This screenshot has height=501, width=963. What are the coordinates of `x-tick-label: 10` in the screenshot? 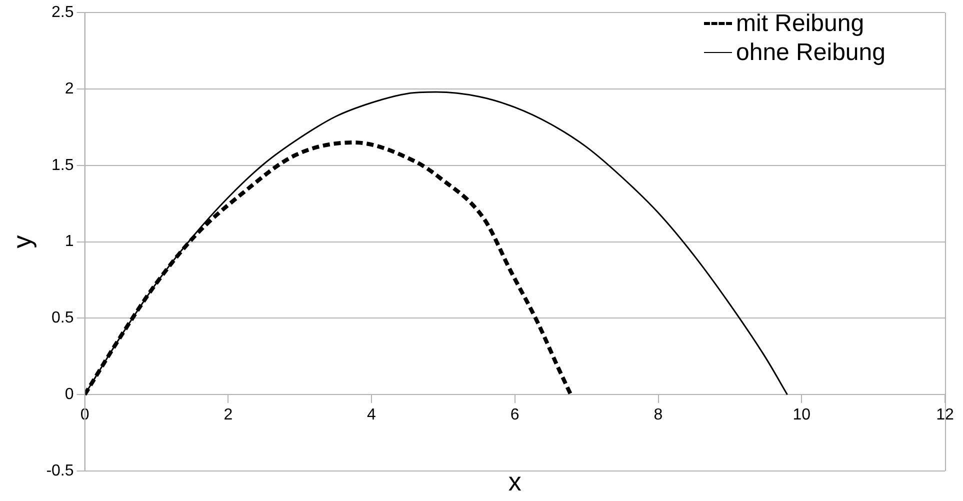 It's located at (801, 415).